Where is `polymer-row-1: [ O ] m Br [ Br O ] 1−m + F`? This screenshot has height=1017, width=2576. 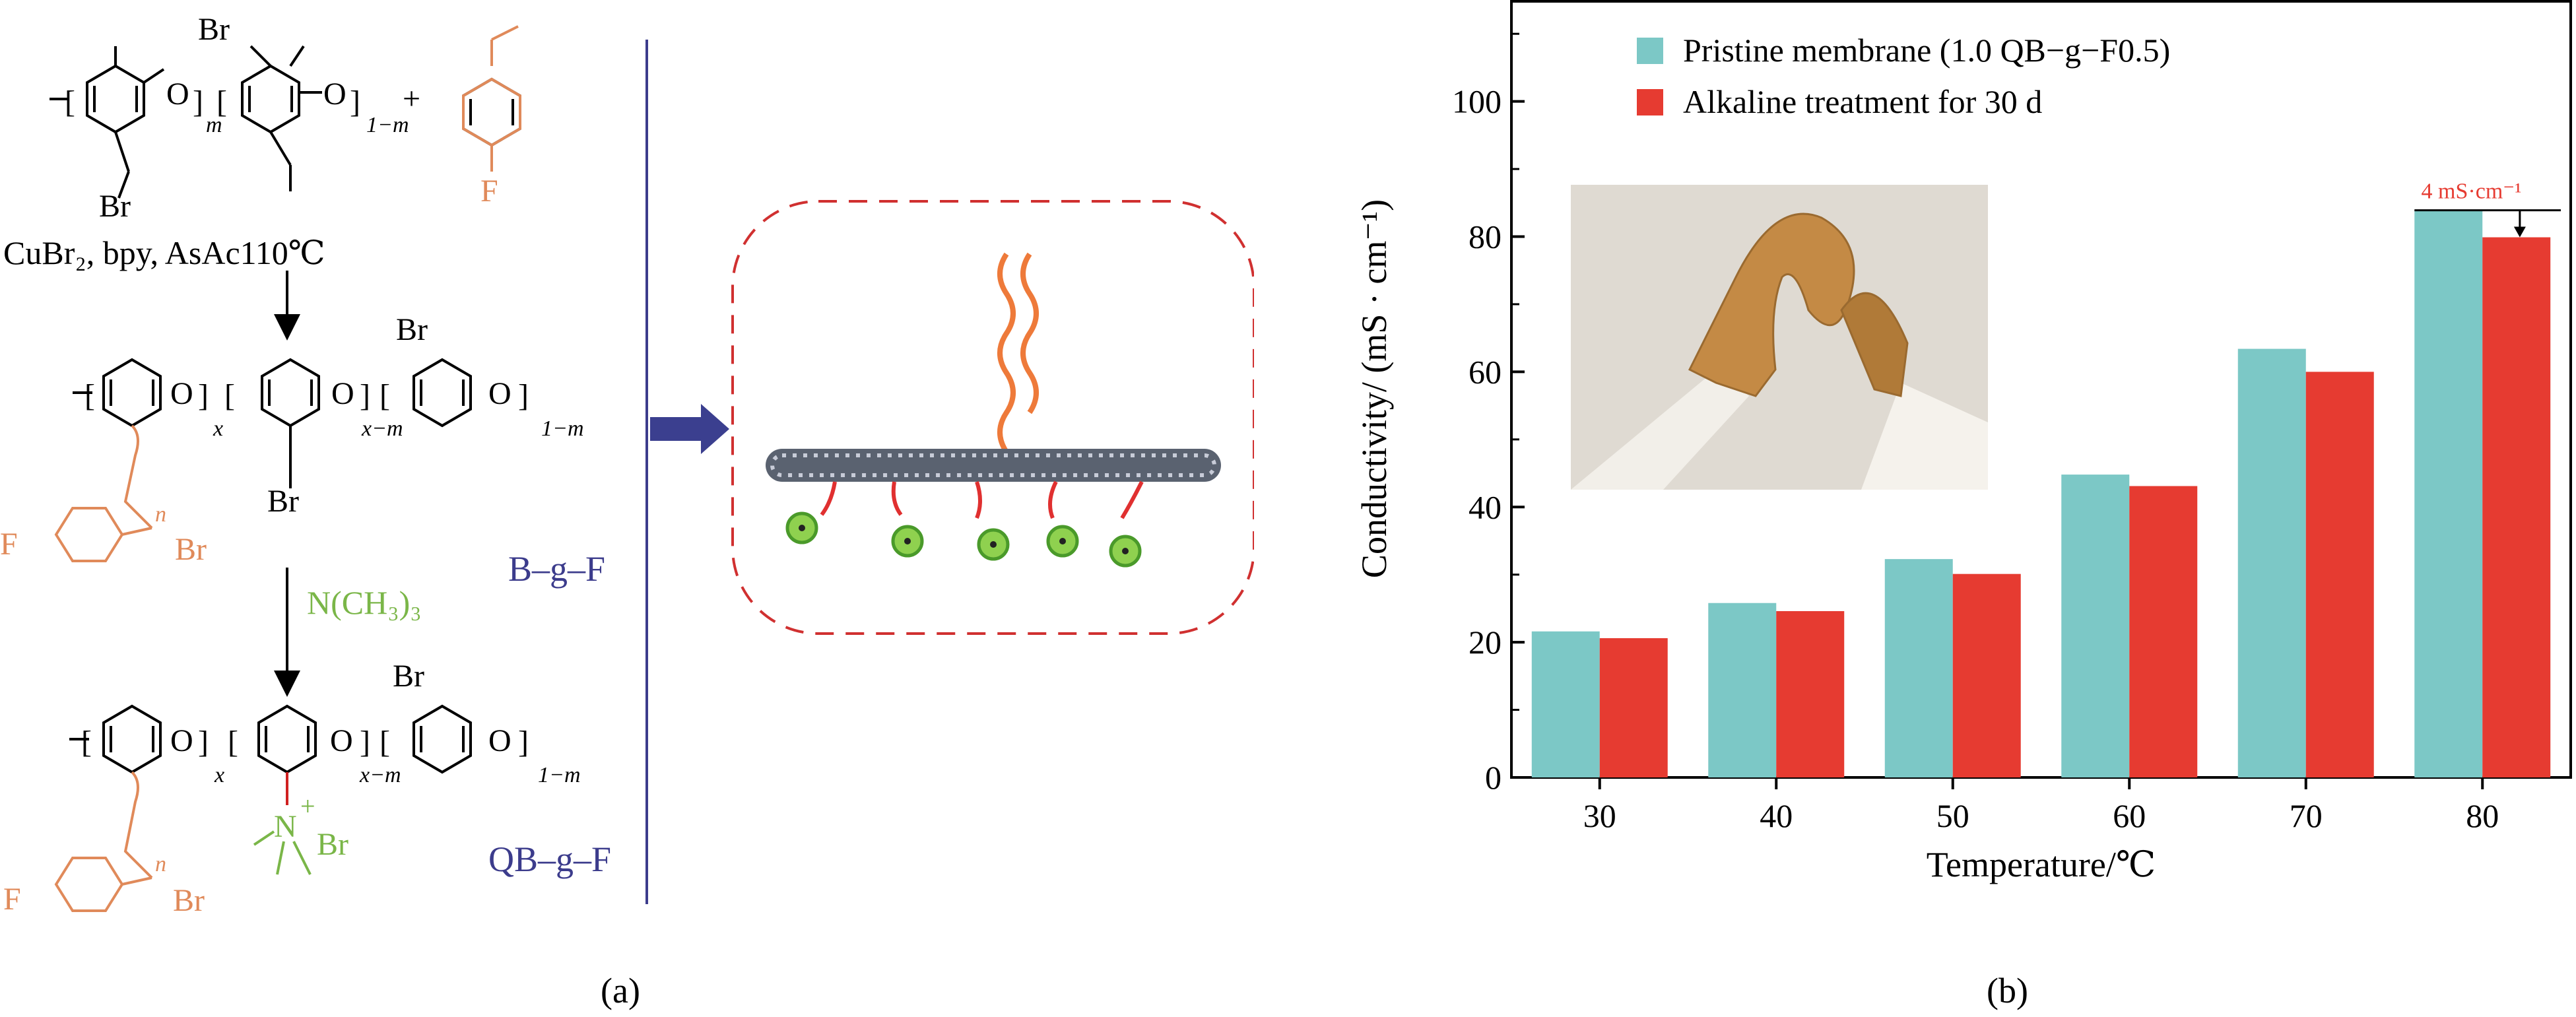
polymer-row-1: [ O ] m Br [ Br O ] 1−m + F is located at coordinates (285, 118).